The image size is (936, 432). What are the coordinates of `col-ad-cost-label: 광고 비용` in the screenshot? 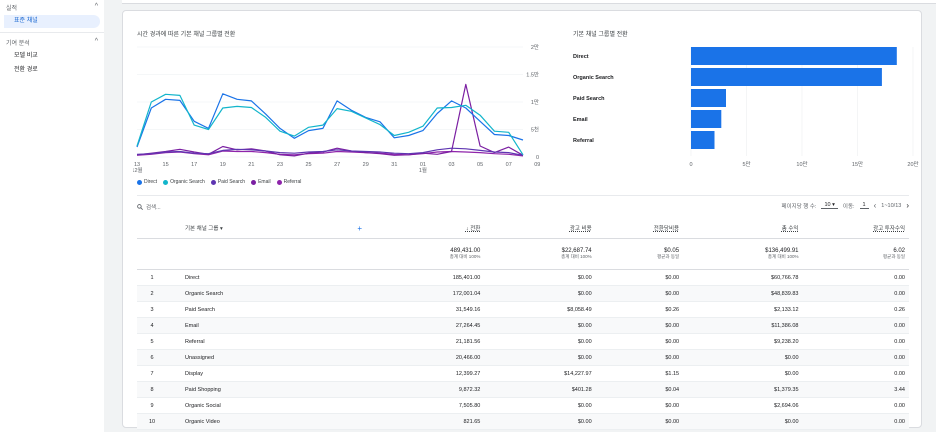 It's located at (580, 229).